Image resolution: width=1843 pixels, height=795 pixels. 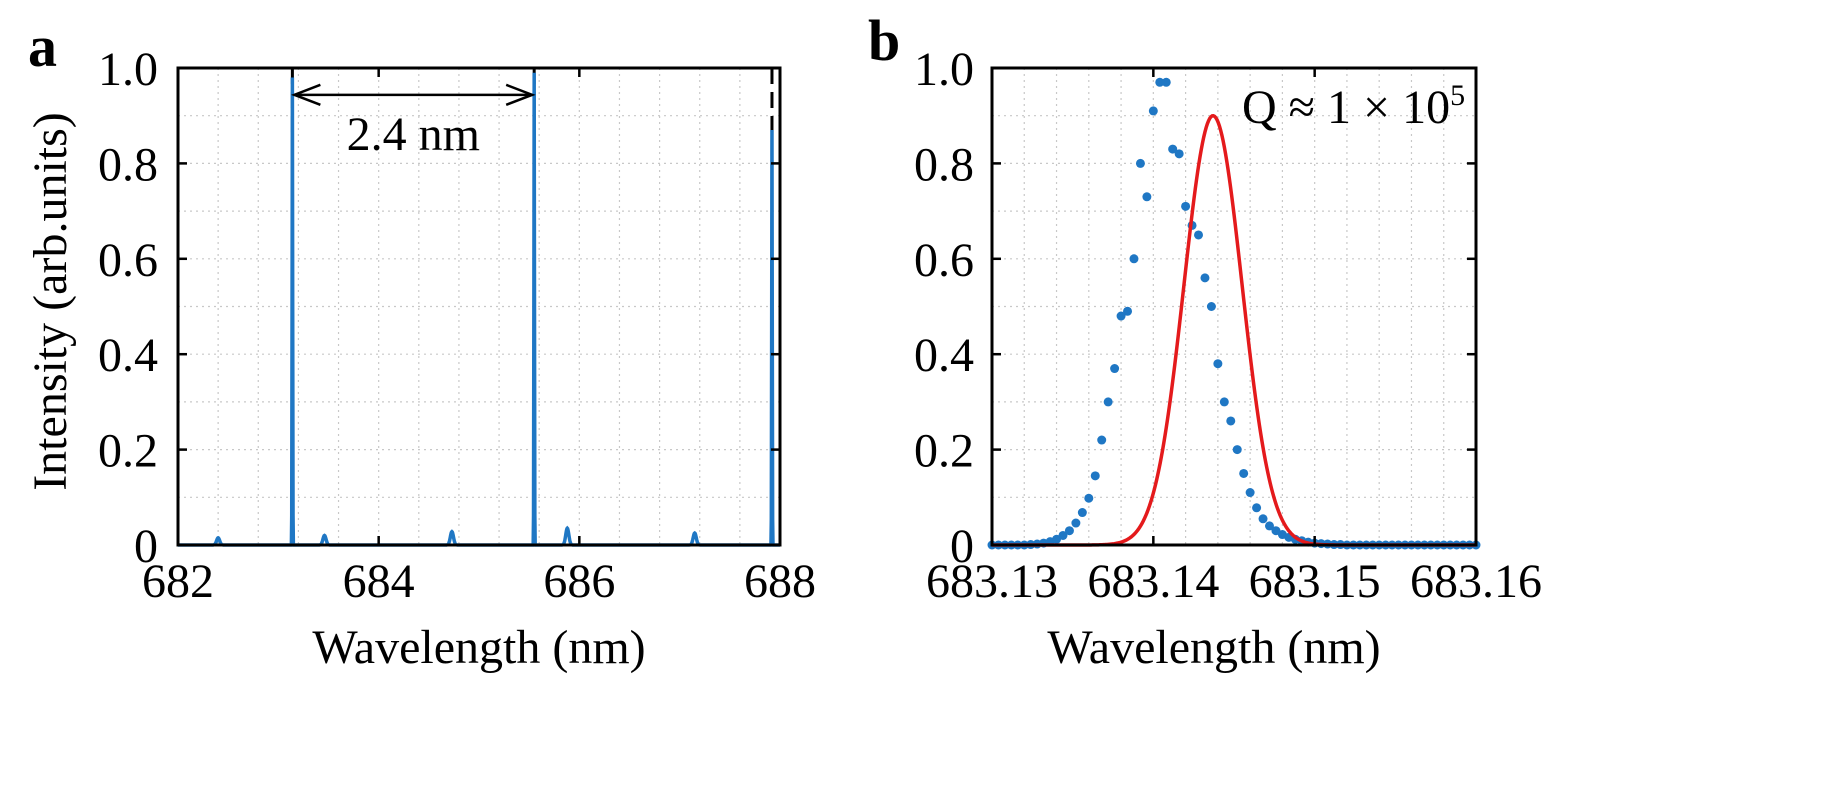 What do you see at coordinates (128, 355) in the screenshot?
I see `panel-a-ytick-label: 0.4` at bounding box center [128, 355].